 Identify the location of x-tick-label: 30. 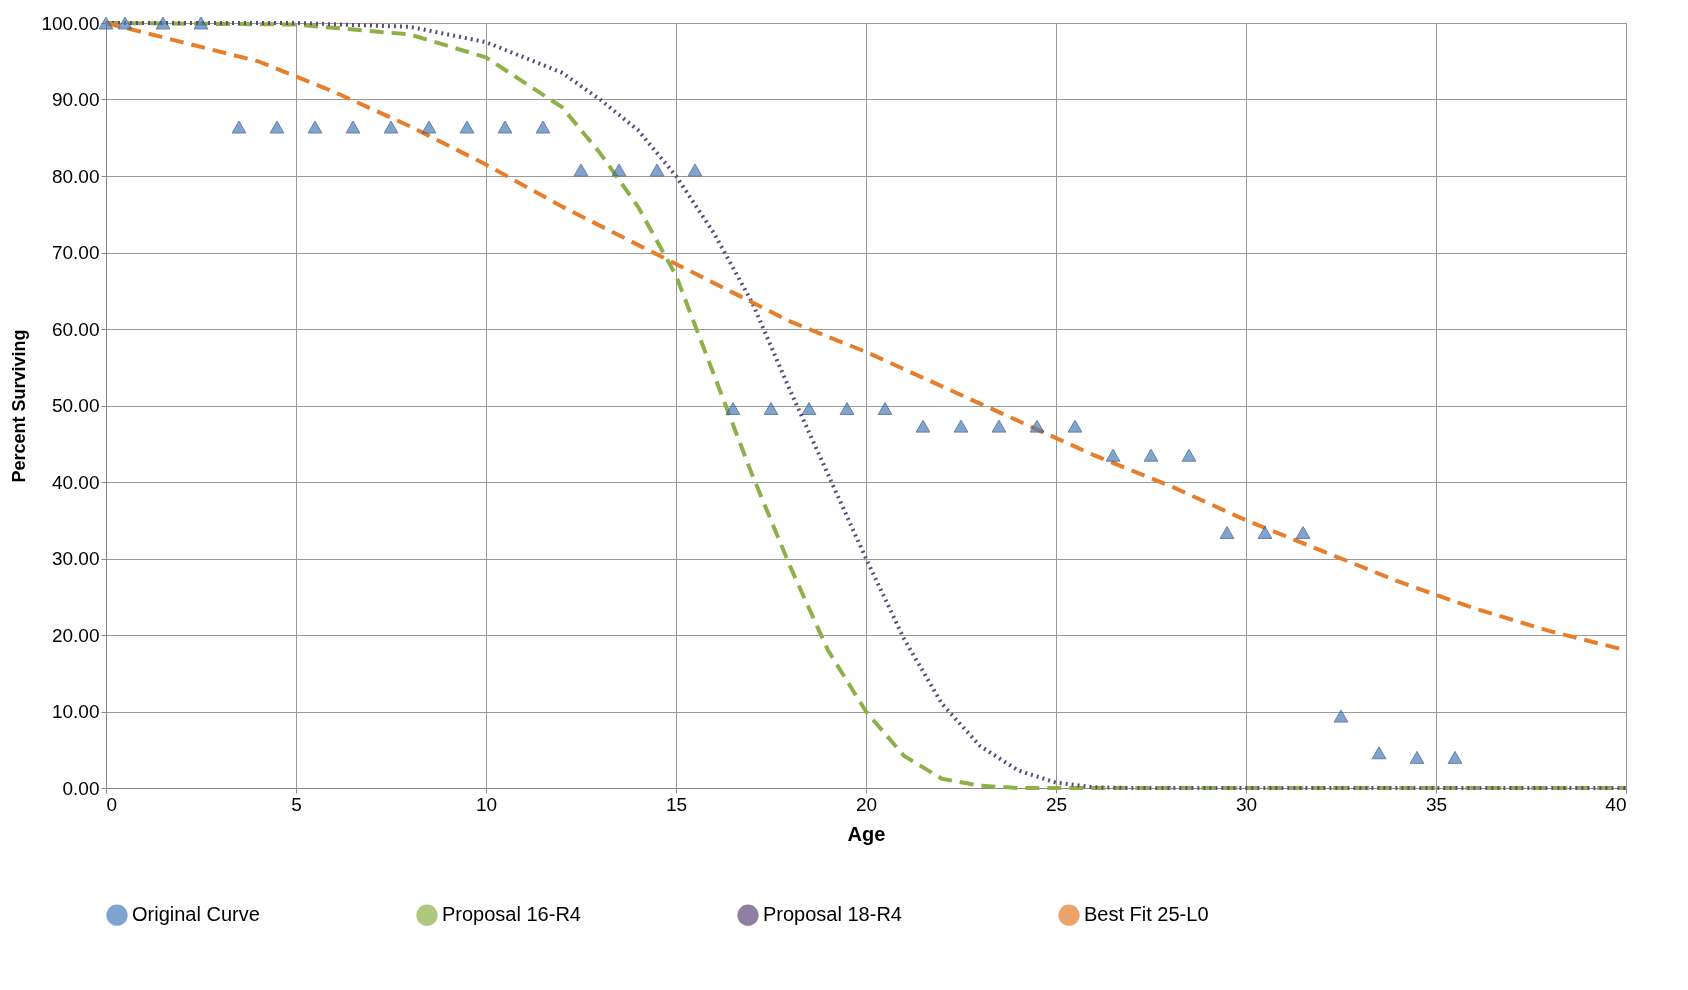
(1246, 804).